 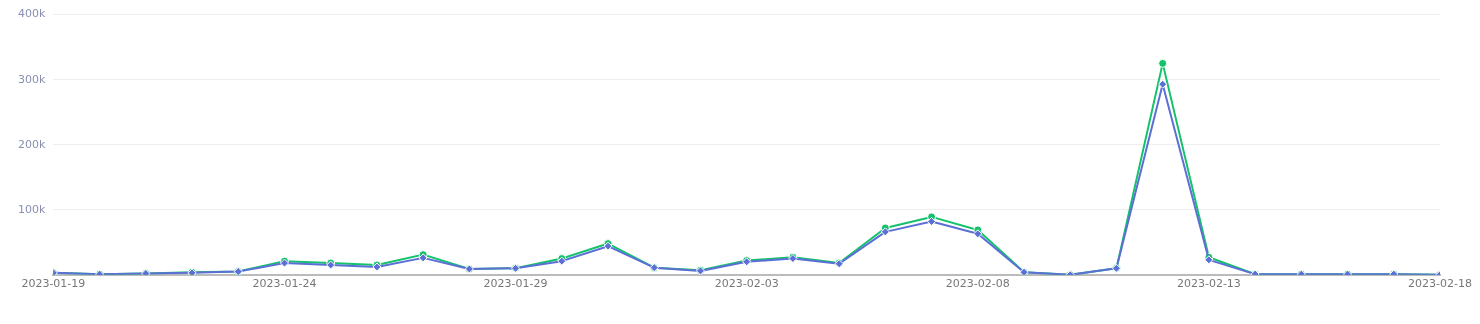 What do you see at coordinates (977, 284) in the screenshot?
I see `x-tick-label: 2023-02-08` at bounding box center [977, 284].